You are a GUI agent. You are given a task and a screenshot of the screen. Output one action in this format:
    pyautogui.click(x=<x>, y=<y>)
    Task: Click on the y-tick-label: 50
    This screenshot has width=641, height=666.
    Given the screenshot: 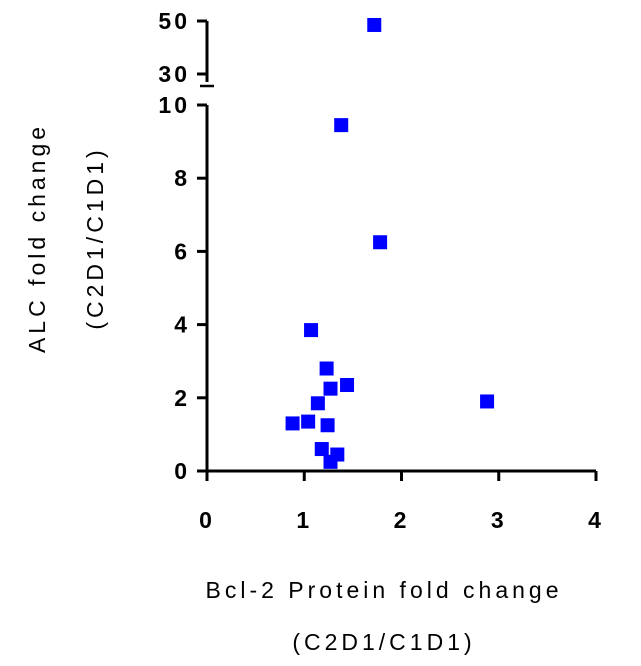 What is the action you would take?
    pyautogui.click(x=174, y=21)
    